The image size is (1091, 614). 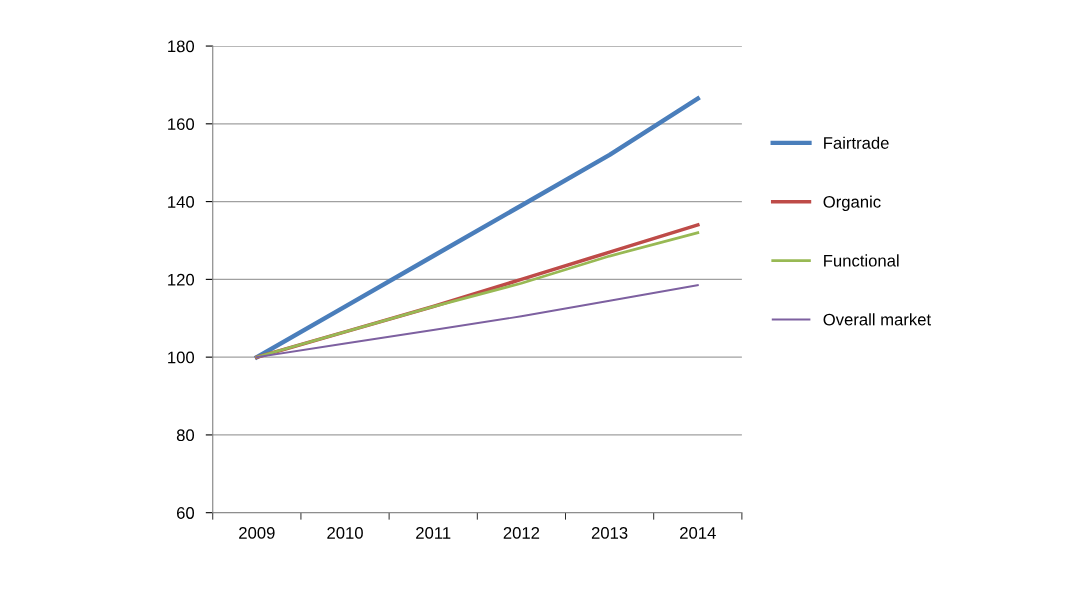 I want to click on legend-label: Overall market, so click(x=877, y=319).